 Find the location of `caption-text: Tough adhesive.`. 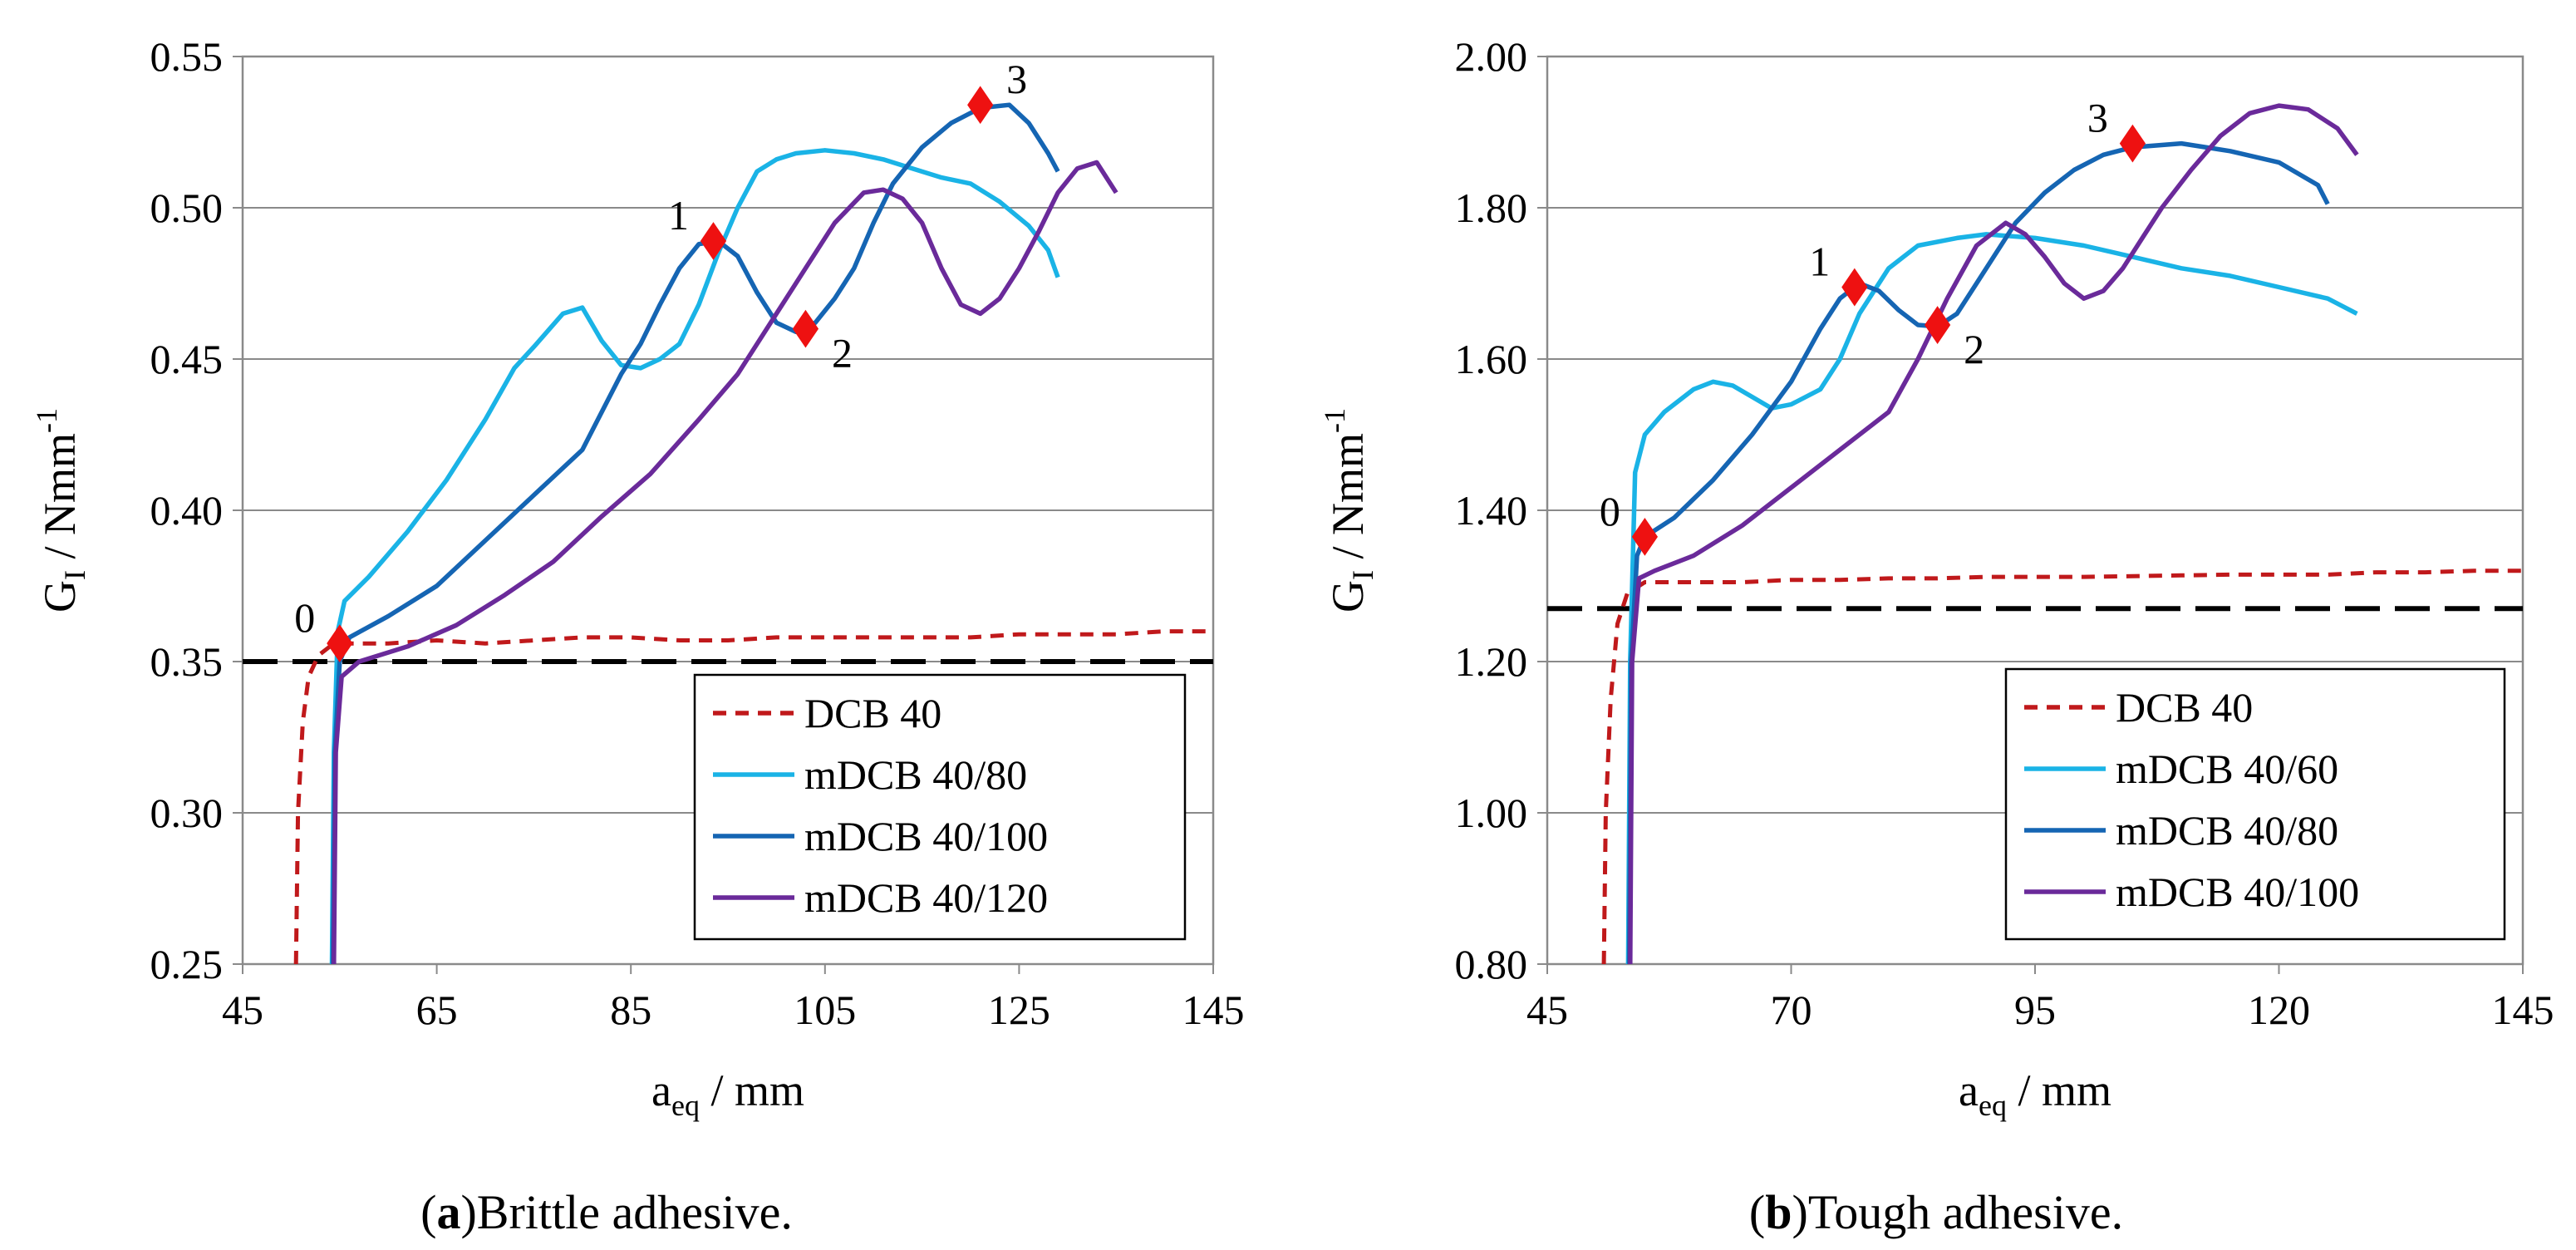

caption-text: Tough adhesive. is located at coordinates (1966, 1212).